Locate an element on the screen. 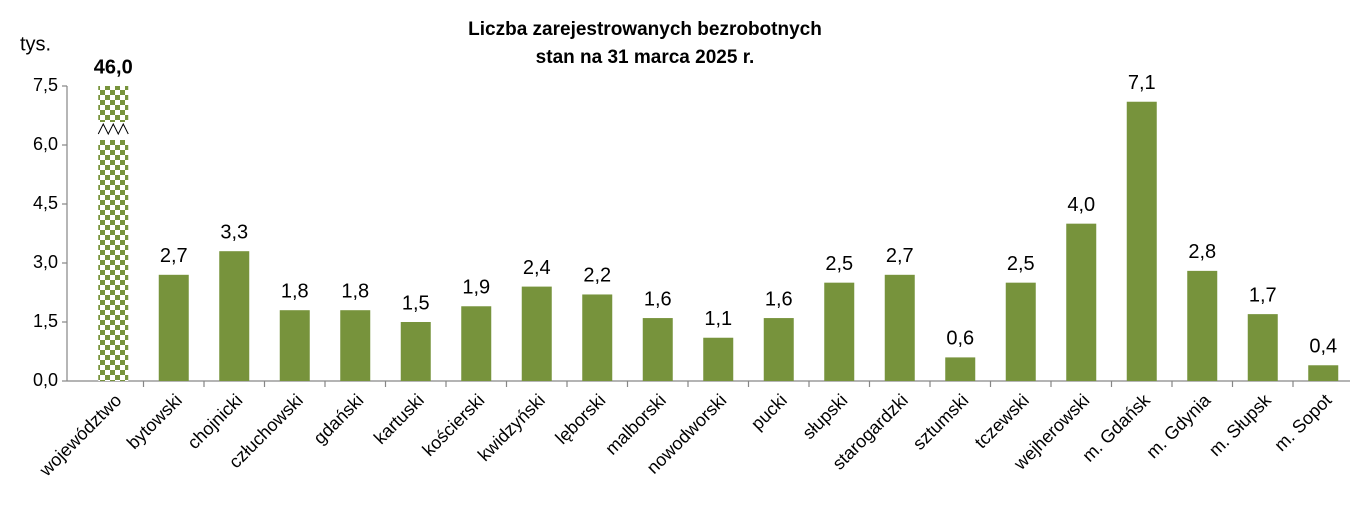 The image size is (1352, 507). x-tick-label: pucki is located at coordinates (769, 412).